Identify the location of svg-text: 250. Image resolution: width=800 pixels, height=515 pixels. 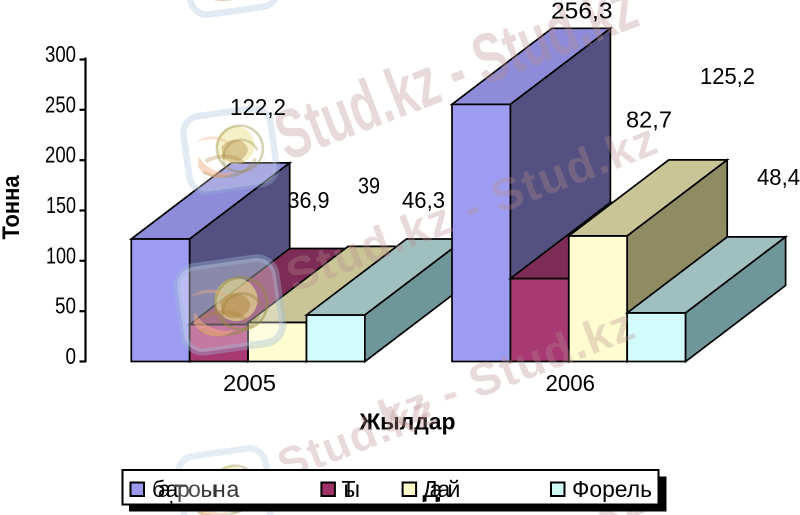
(60, 104).